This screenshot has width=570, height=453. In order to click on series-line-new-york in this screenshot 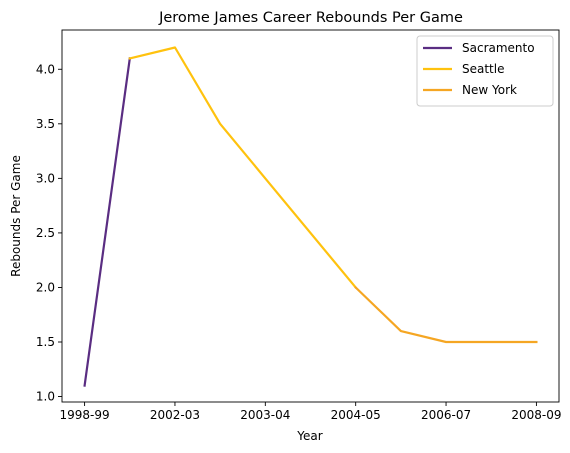, I will do `click(446, 314)`.